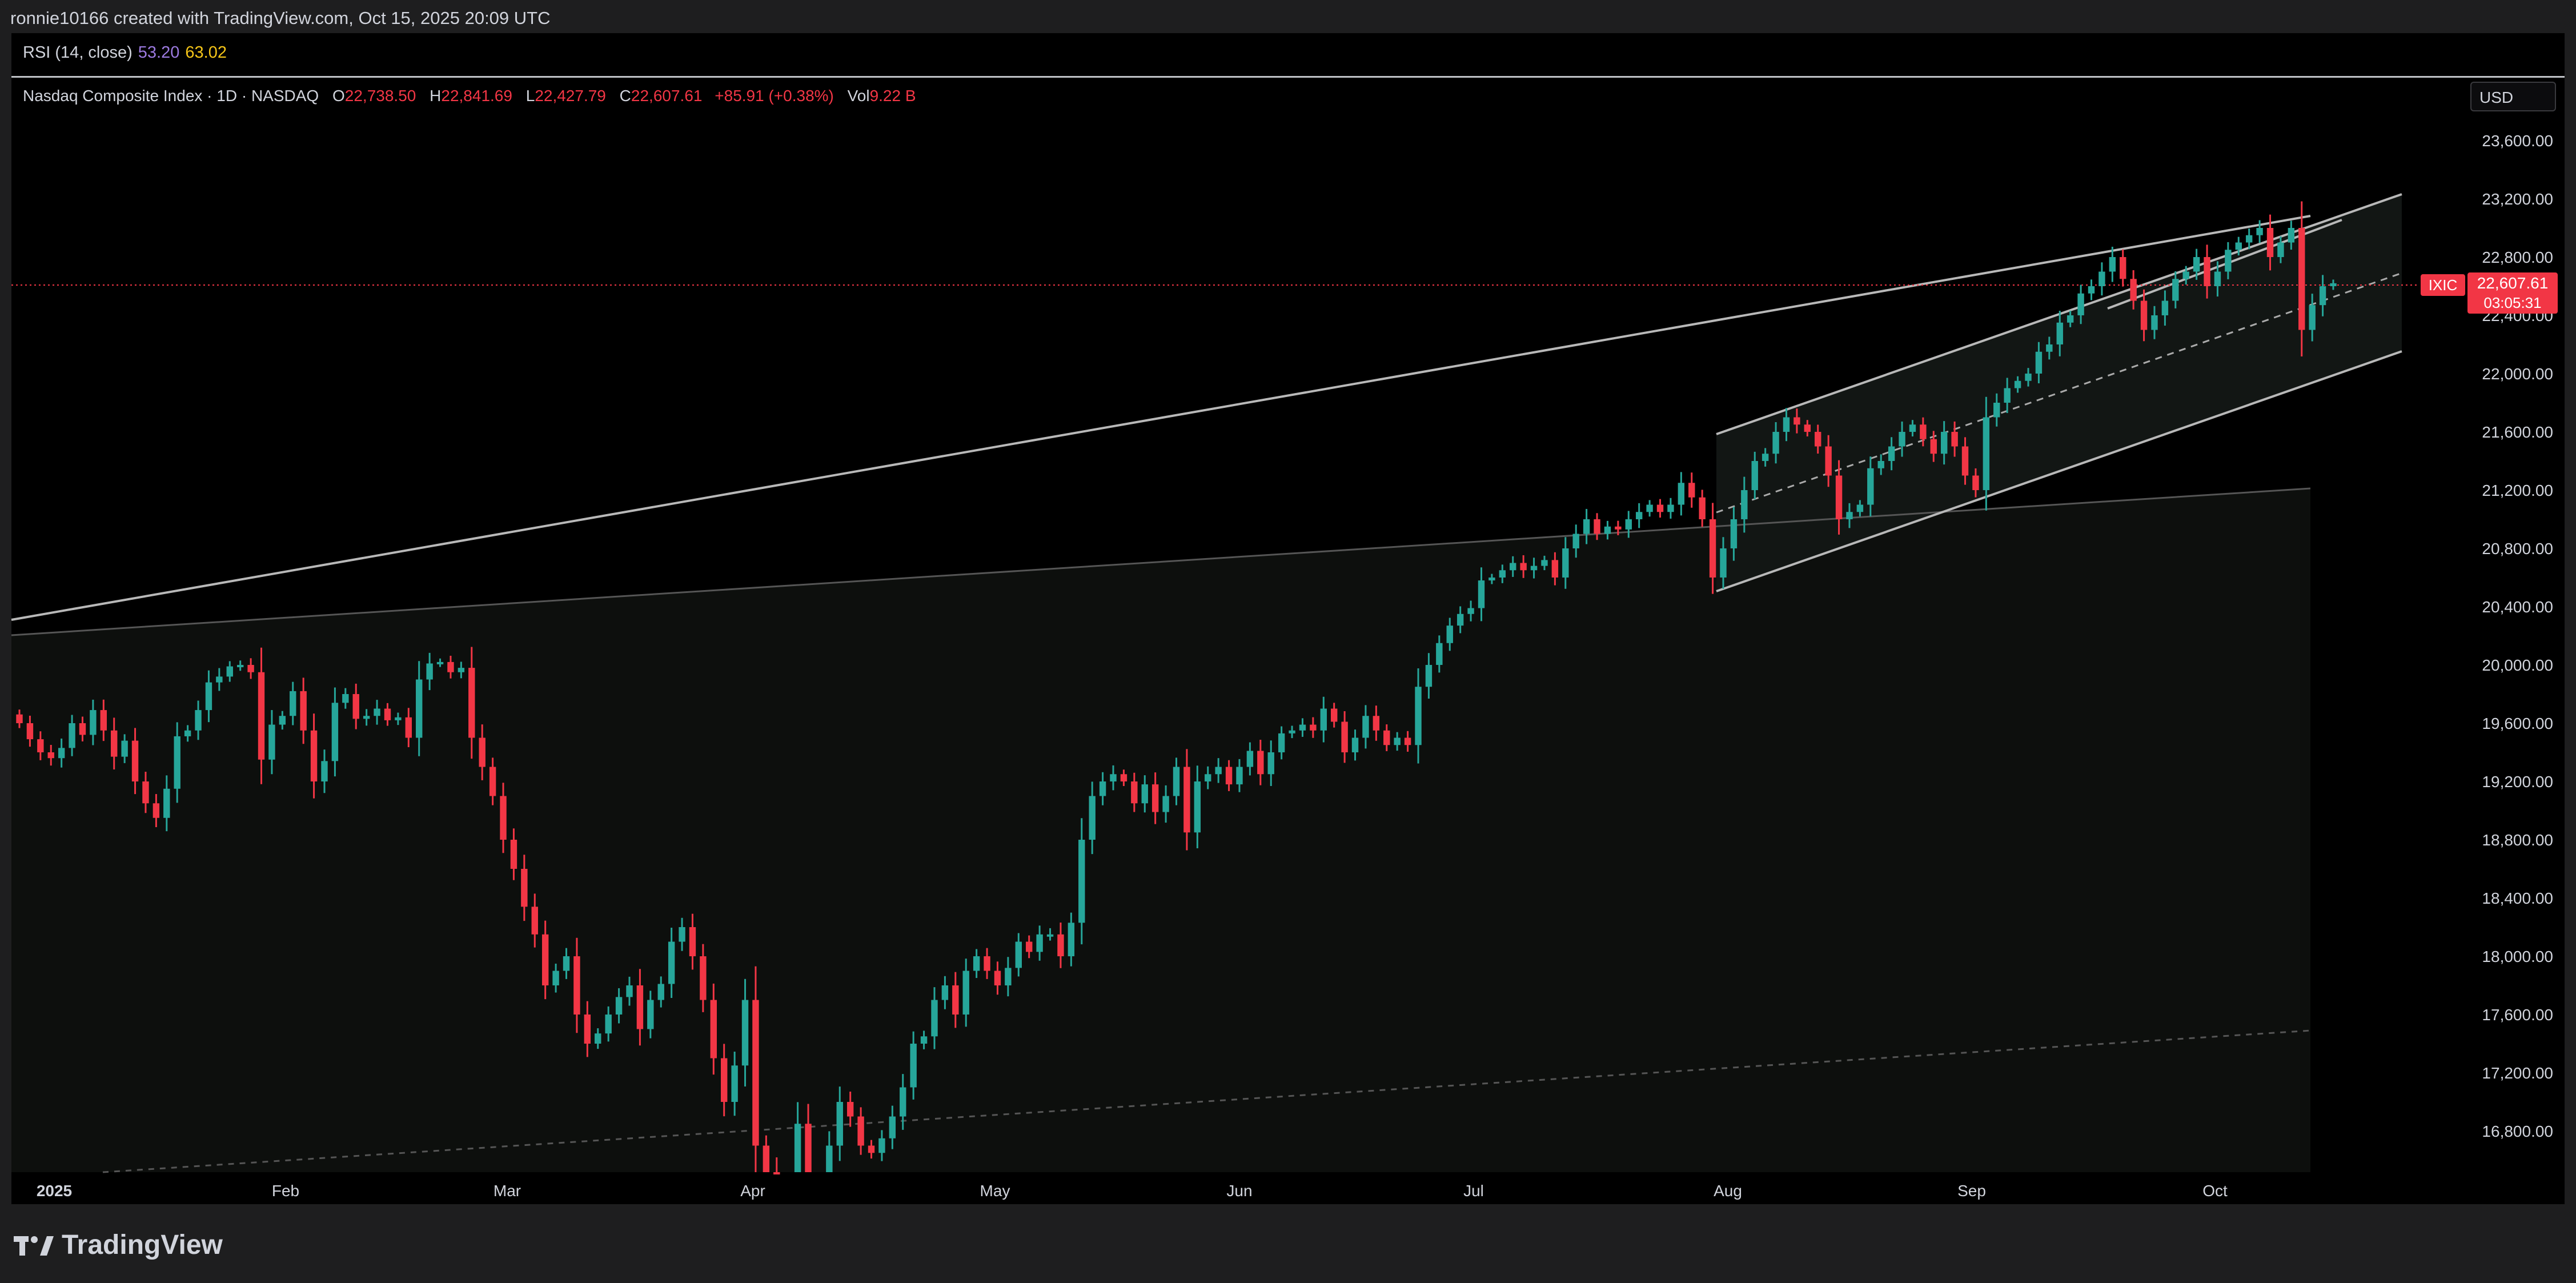 The image size is (2576, 1283). I want to click on channel-lower-line, so click(2059, 471).